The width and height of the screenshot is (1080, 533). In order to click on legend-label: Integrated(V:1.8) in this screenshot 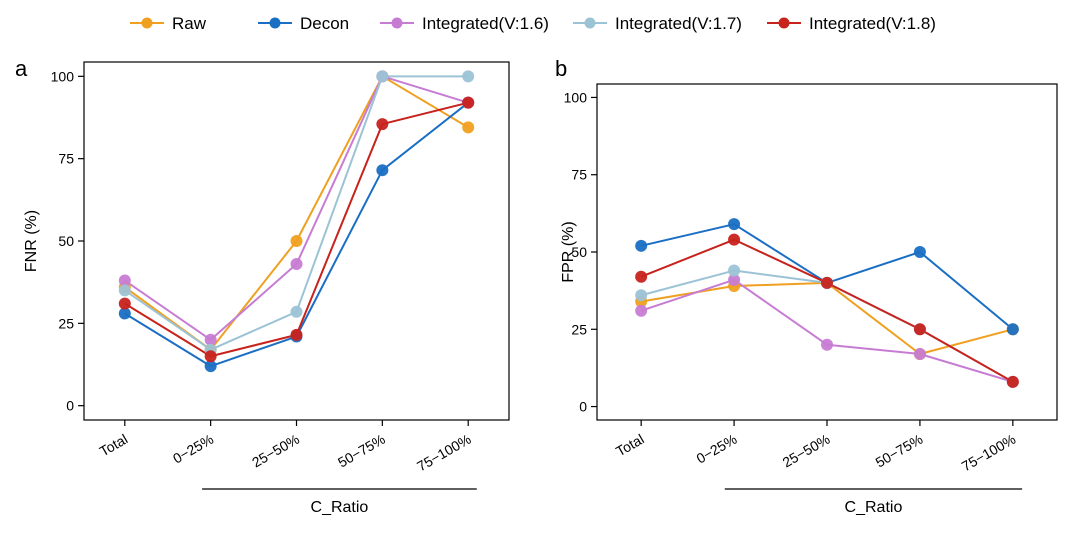, I will do `click(872, 23)`.